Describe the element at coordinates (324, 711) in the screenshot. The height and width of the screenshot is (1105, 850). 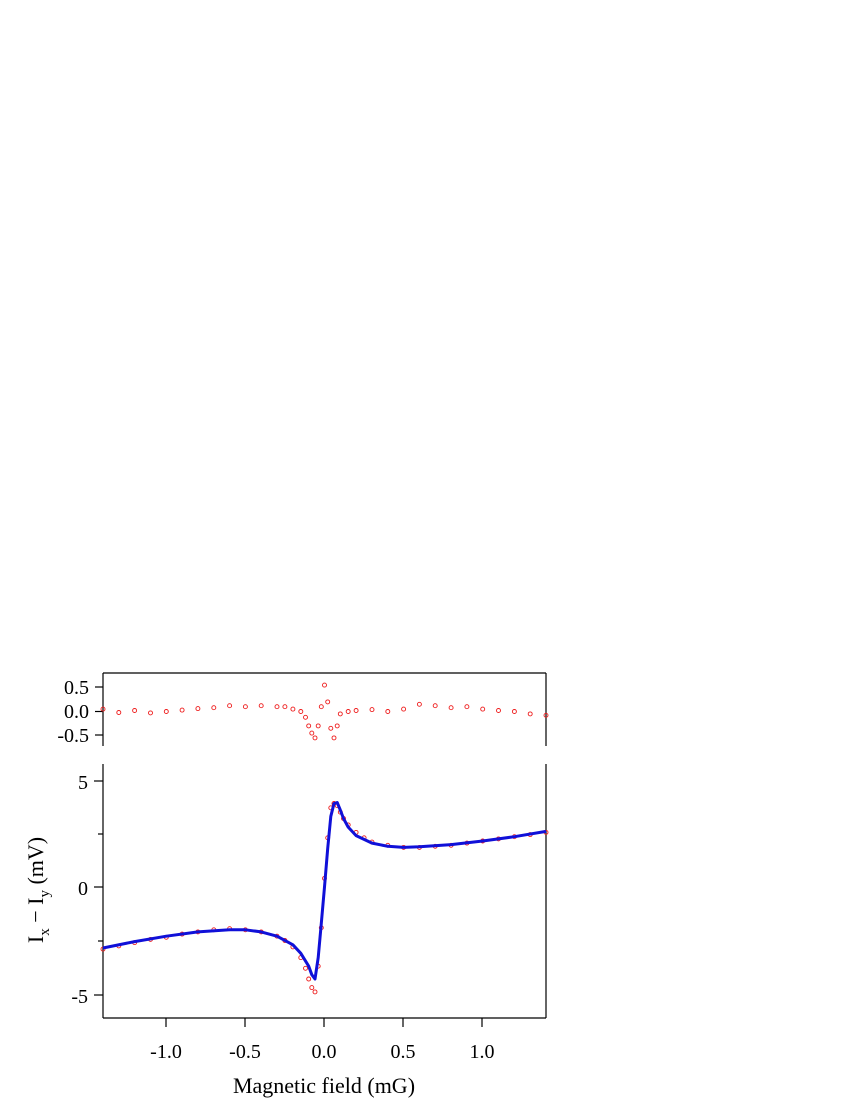
I see `residual-markers` at that location.